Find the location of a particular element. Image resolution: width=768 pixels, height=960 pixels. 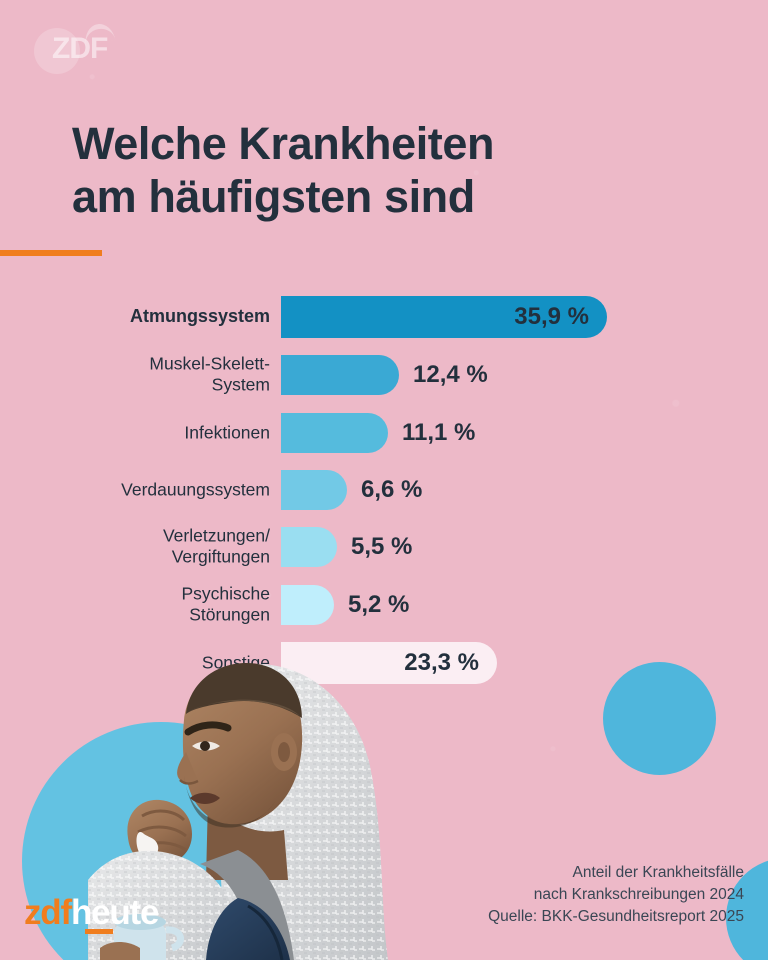

bar-row: Muskel-Skelett- System 12,4 % is located at coordinates (384, 375).